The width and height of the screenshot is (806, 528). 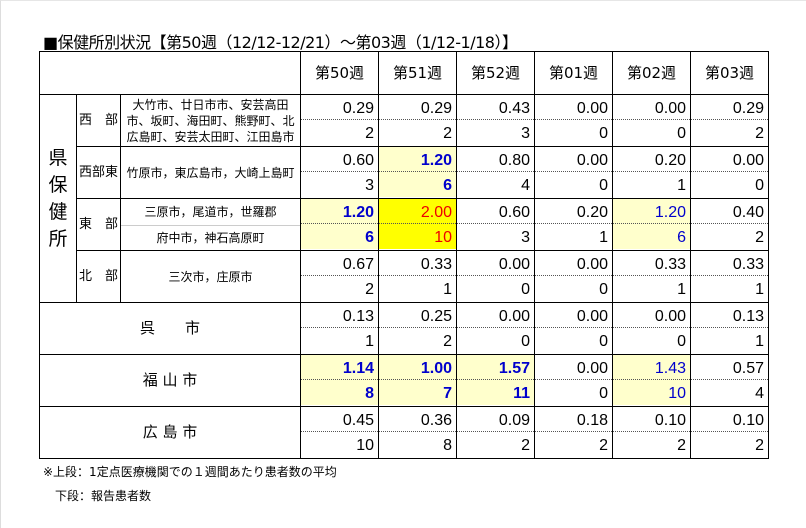 I want to click on city-label: 呉 市, so click(x=170, y=328).